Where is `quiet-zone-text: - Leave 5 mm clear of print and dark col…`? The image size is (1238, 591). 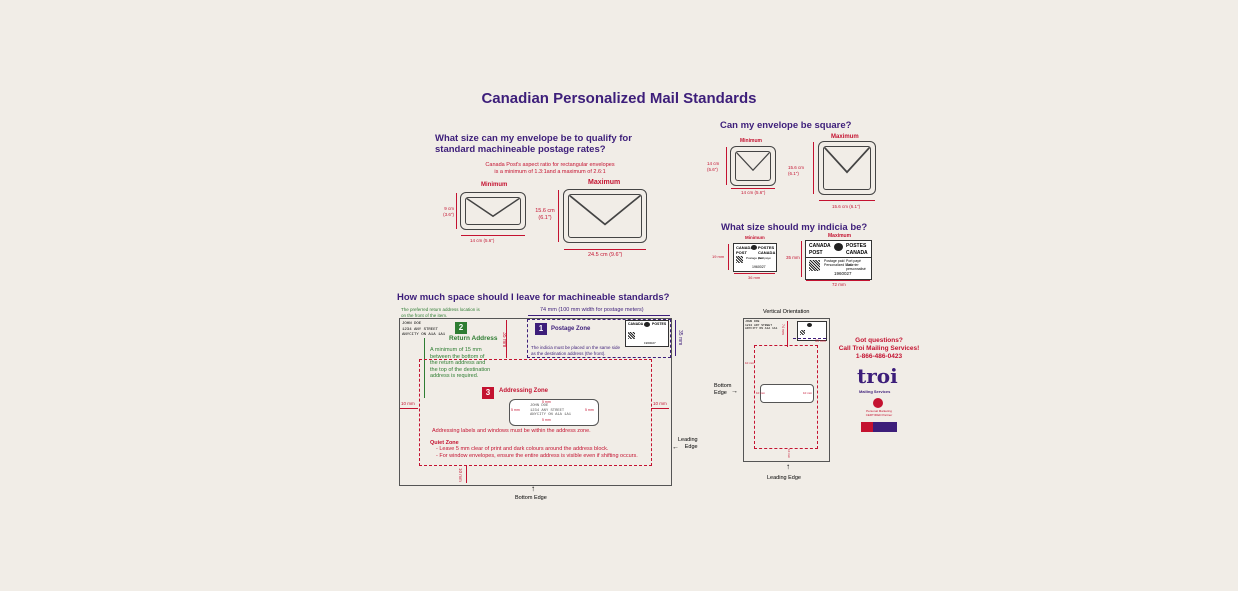 quiet-zone-text: - Leave 5 mm clear of print and dark col… is located at coordinates (537, 452).